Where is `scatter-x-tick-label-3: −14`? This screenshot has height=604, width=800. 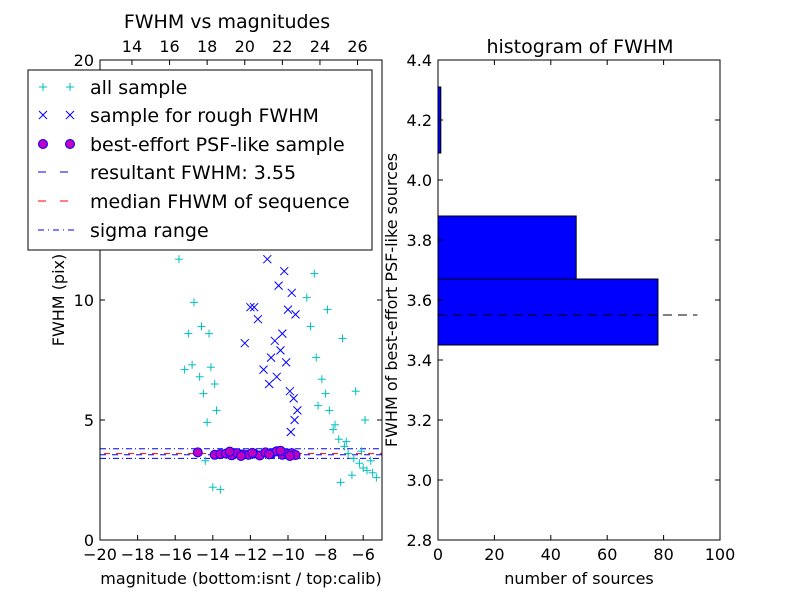 scatter-x-tick-label-3: −14 is located at coordinates (213, 554).